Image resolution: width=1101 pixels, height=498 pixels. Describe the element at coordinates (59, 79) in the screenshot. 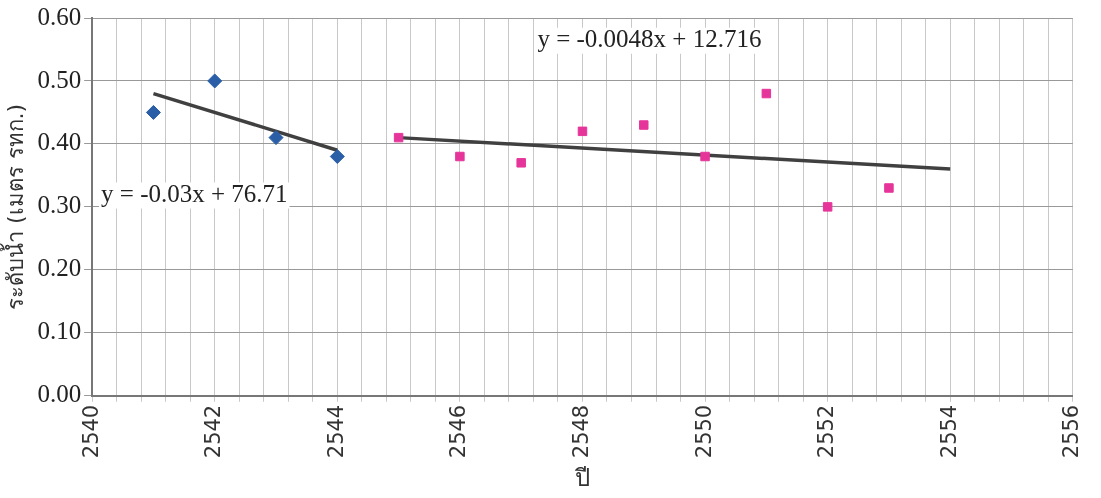

I see `y-tick-label: 0.50` at that location.